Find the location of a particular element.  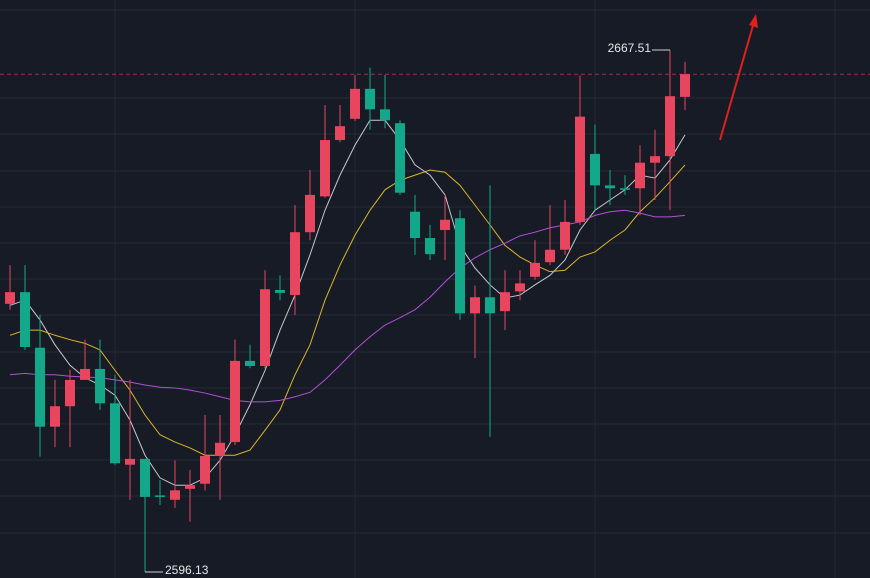

low-label: 2596.13 is located at coordinates (187, 570).